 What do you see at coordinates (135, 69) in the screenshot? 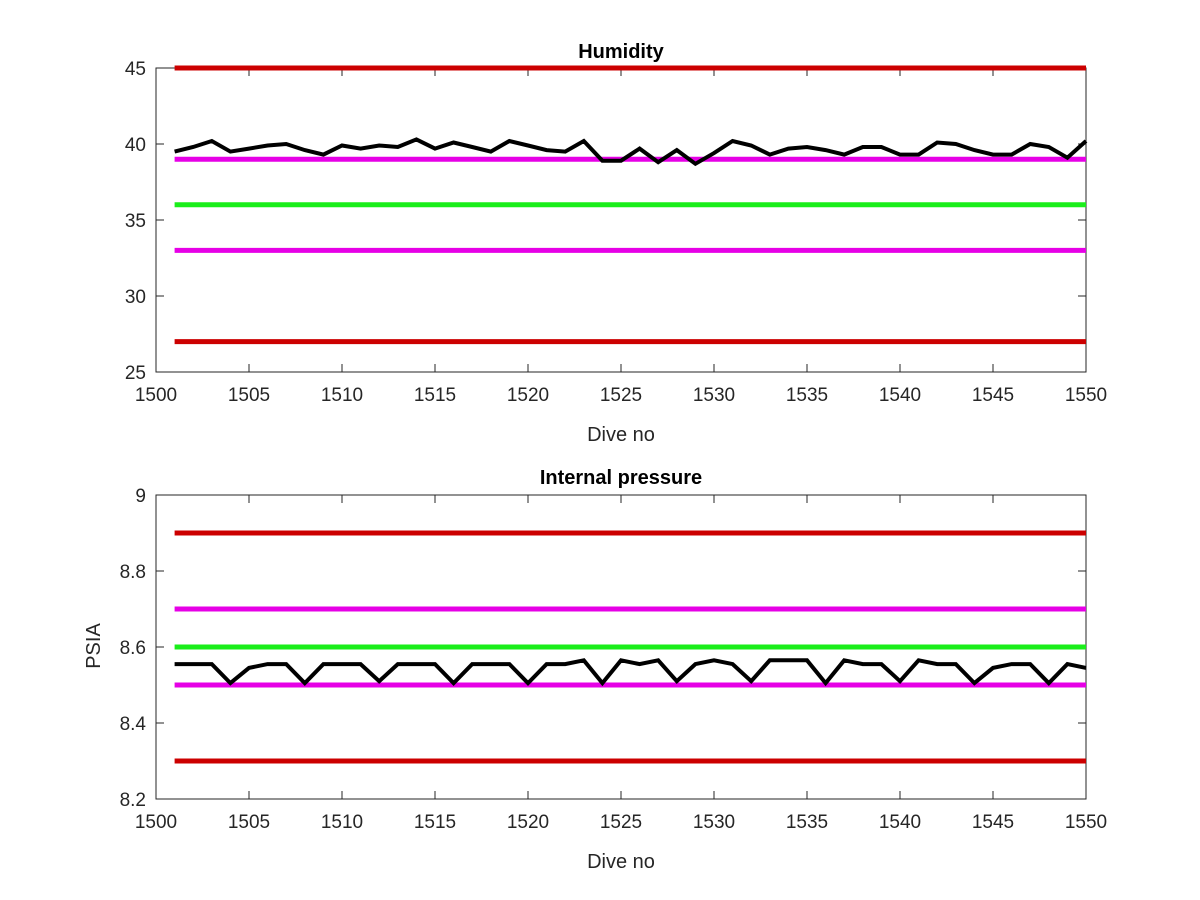
I see `y-tick-label: 45` at bounding box center [135, 69].